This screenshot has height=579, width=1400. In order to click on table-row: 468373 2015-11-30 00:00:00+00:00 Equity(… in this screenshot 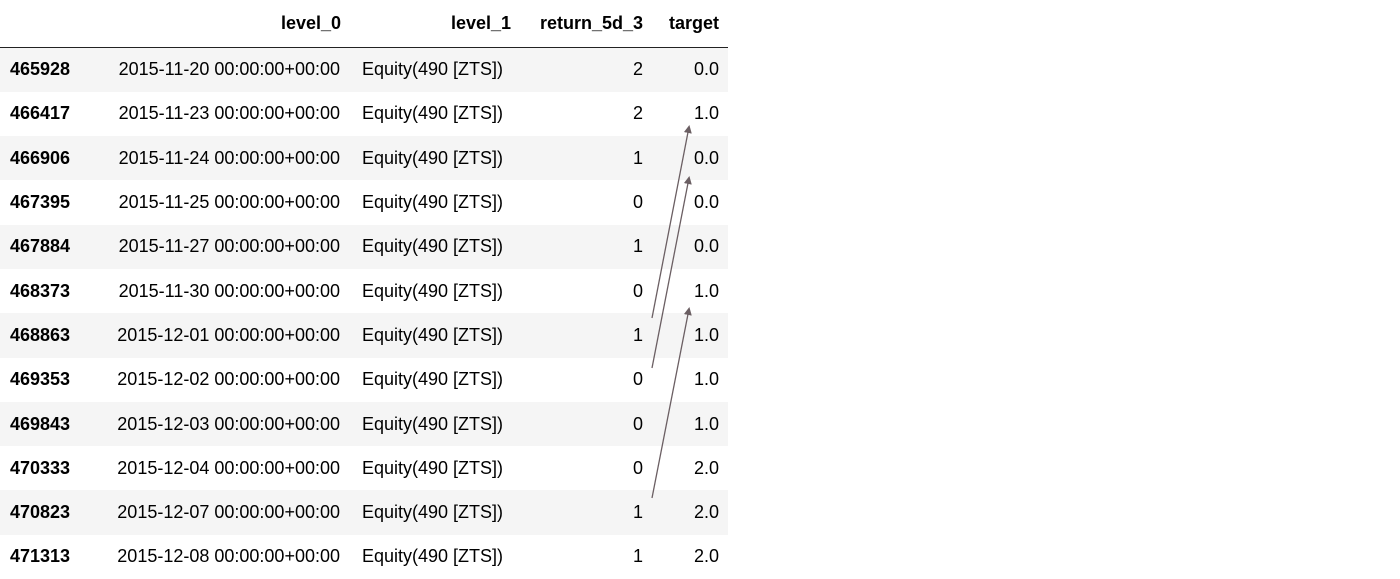, I will do `click(364, 291)`.